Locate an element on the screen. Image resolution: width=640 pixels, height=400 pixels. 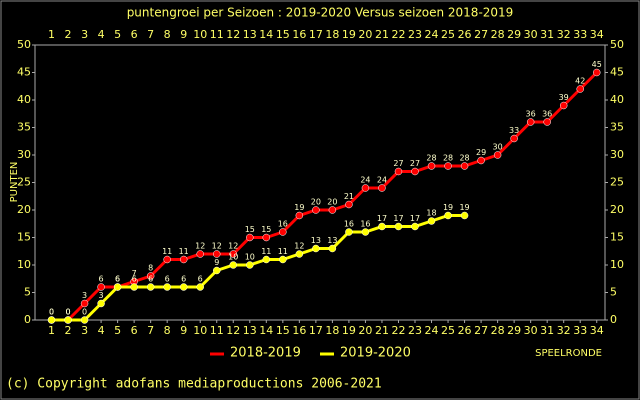
x-tick-label: 20 is located at coordinates (365, 330).